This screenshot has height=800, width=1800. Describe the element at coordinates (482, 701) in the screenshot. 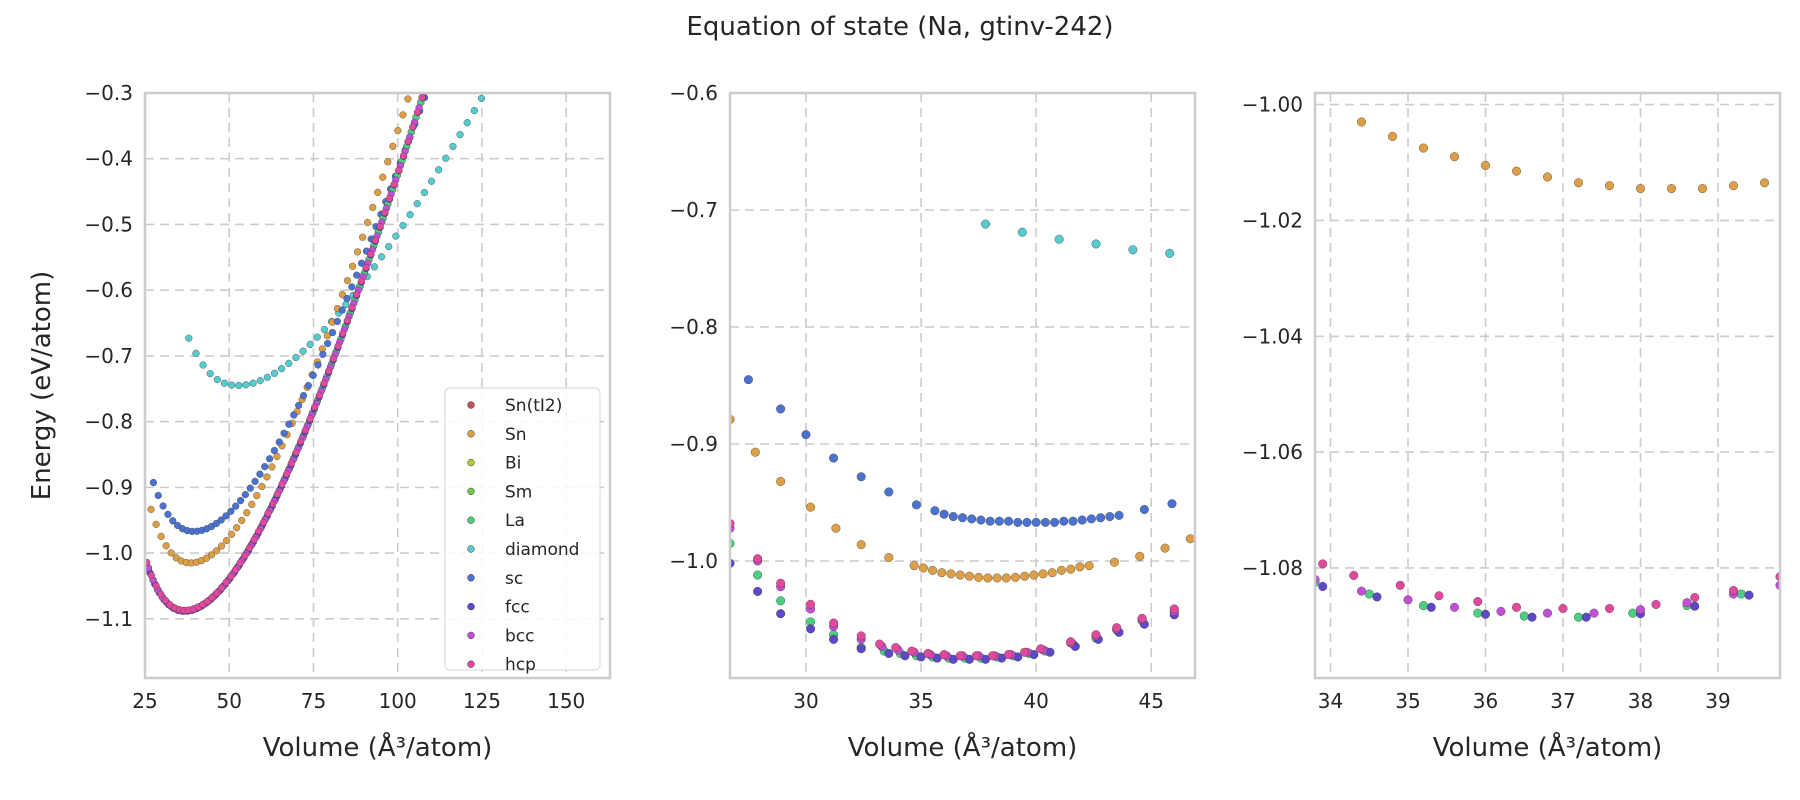

I see `x-tick-label: 125` at that location.